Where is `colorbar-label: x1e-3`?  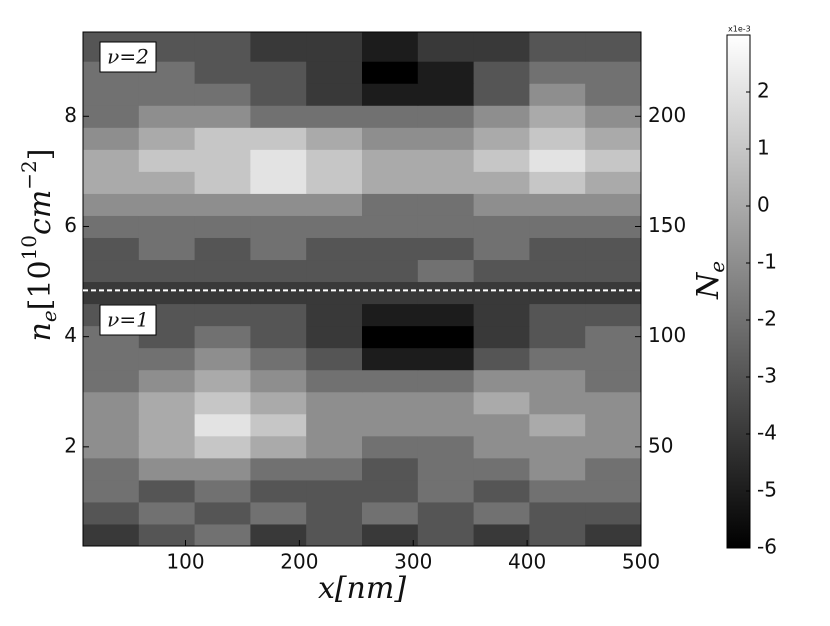 colorbar-label: x1e-3 is located at coordinates (739, 29).